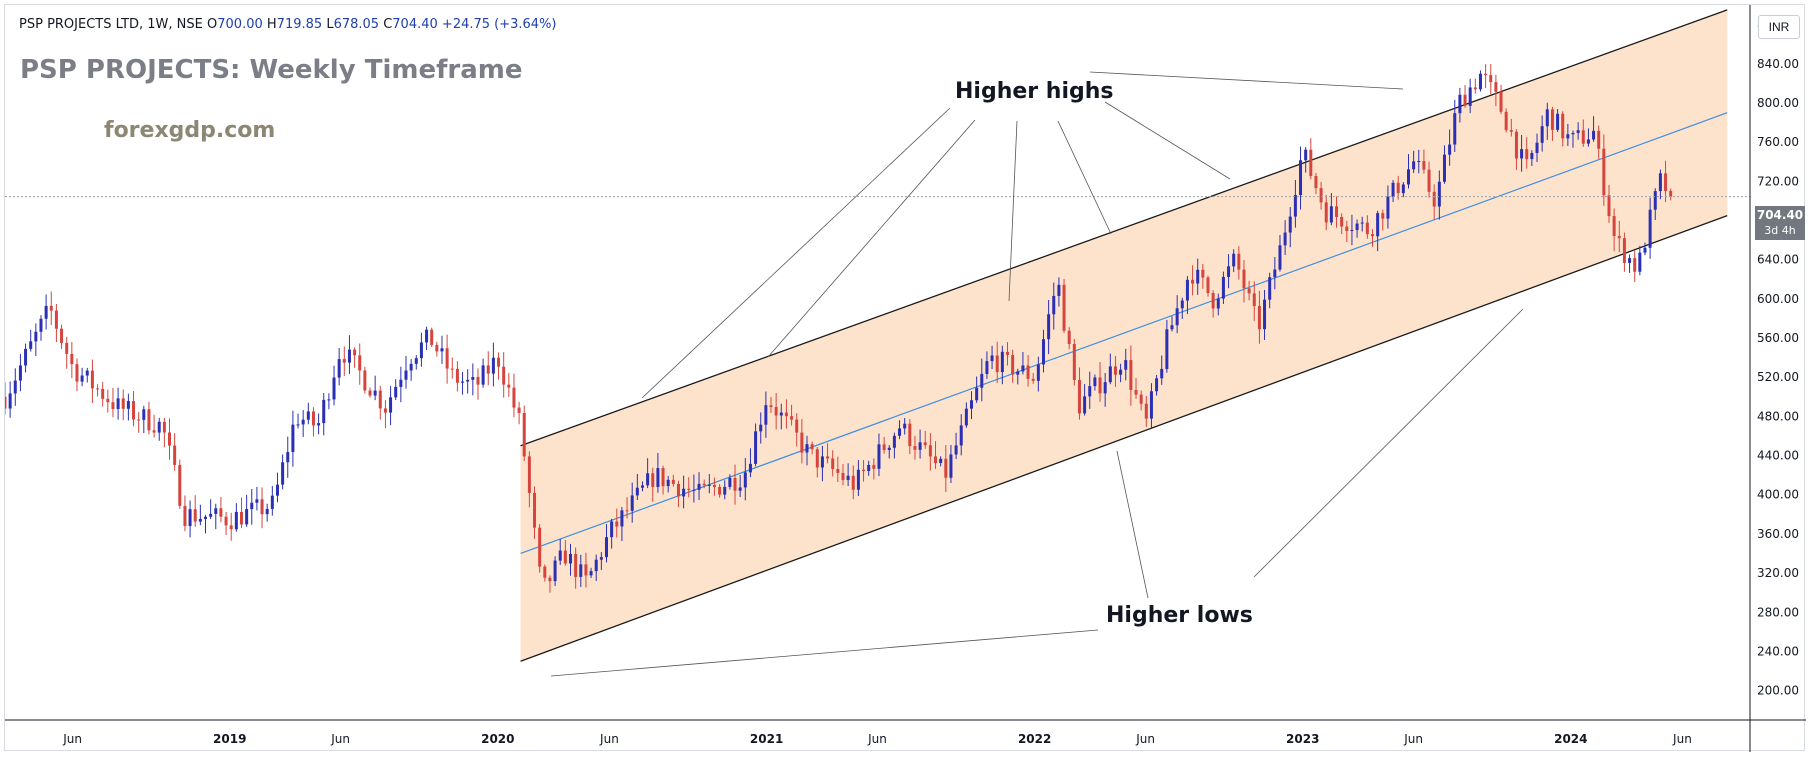 Image resolution: width=1810 pixels, height=757 pixels. What do you see at coordinates (1779, 27) in the screenshot?
I see `currency-button: INR` at bounding box center [1779, 27].